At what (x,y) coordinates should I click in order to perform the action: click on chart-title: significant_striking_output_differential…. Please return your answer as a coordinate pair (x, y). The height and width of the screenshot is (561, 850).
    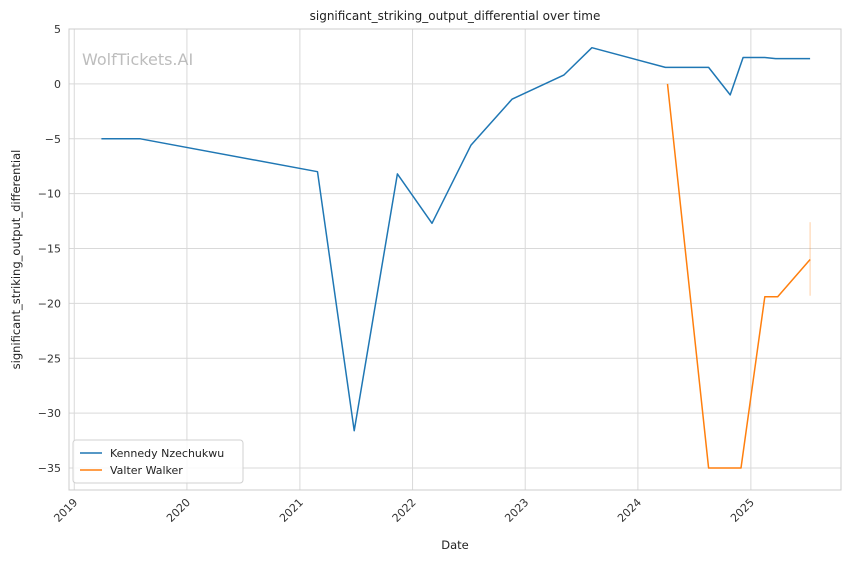
    Looking at the image, I should click on (455, 16).